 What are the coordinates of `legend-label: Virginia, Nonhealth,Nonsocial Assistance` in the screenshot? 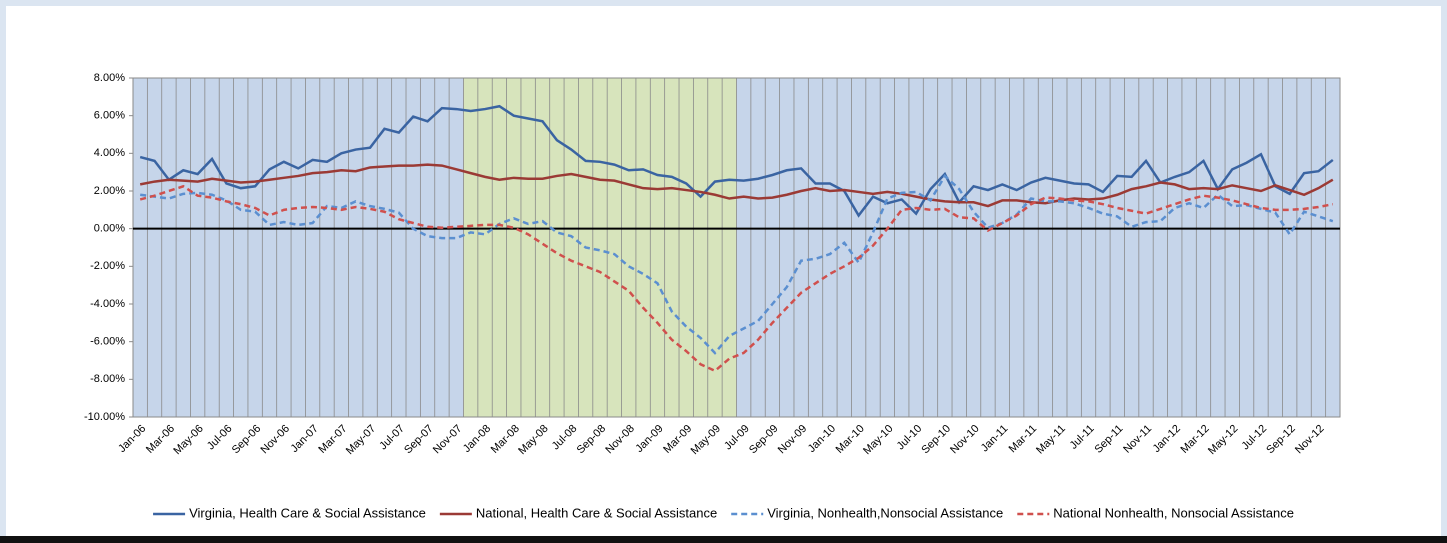 It's located at (885, 512).